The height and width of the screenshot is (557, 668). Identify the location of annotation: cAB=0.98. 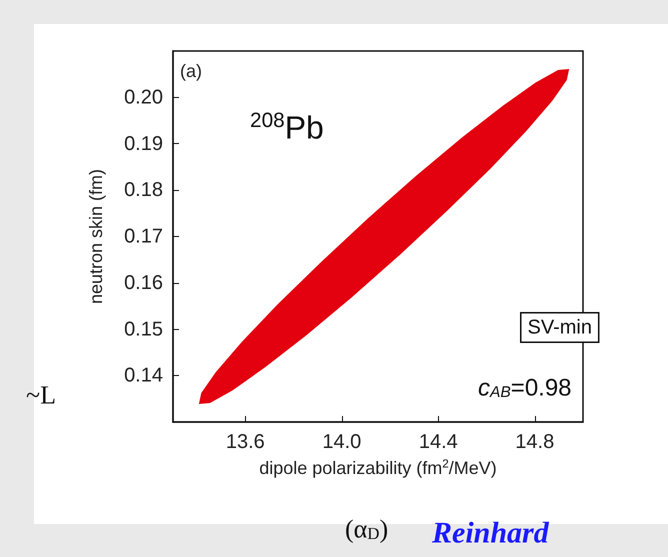
(525, 388).